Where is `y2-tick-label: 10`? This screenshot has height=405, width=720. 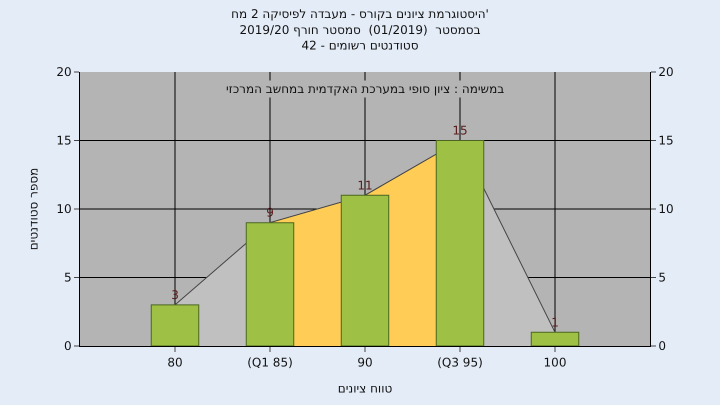 y2-tick-label: 10 is located at coordinates (666, 209).